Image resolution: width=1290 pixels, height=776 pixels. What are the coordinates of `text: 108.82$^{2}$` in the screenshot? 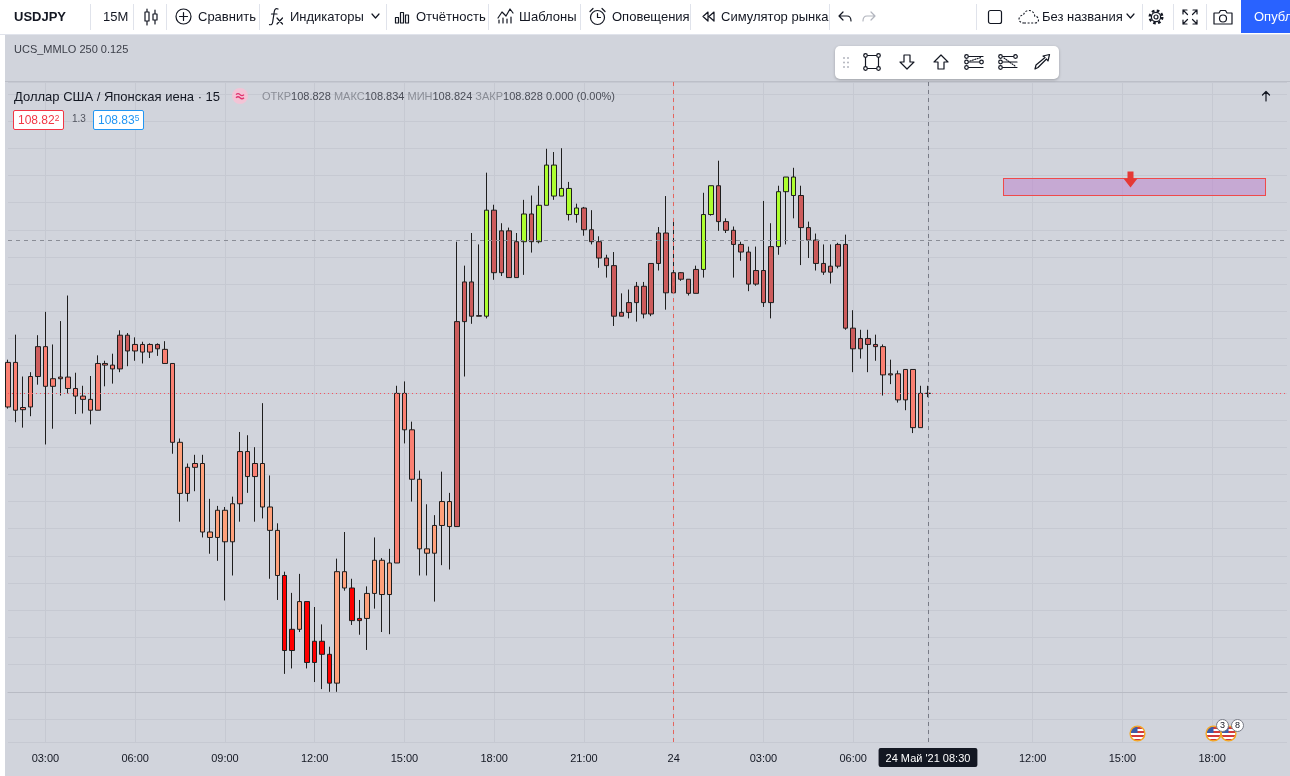 It's located at (39, 120).